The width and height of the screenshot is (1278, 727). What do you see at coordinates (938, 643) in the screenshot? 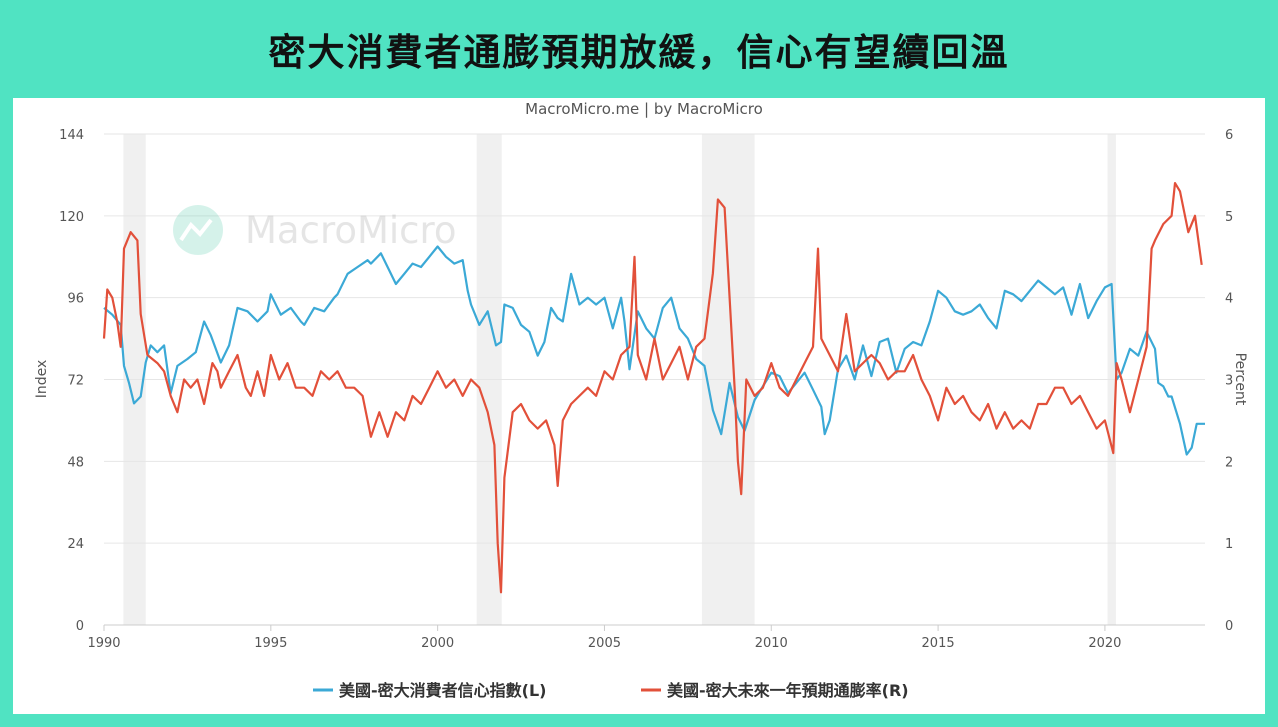
I see `x-tick-label: 2015` at bounding box center [938, 643].